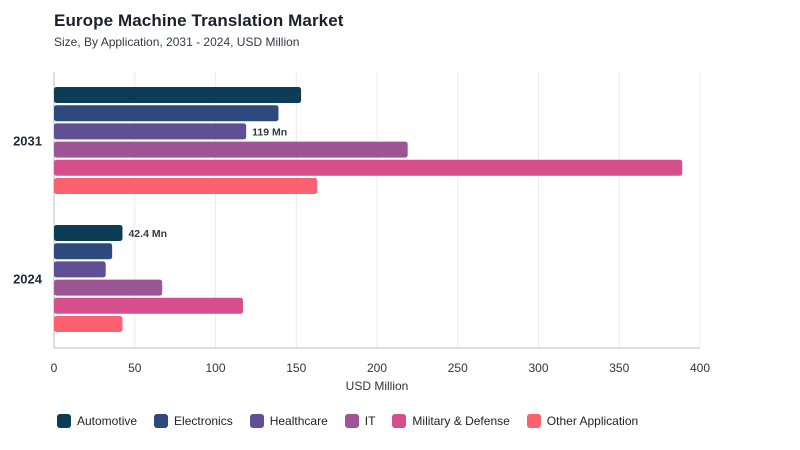 The width and height of the screenshot is (800, 450). What do you see at coordinates (215, 368) in the screenshot?
I see `x-tick-label: 100` at bounding box center [215, 368].